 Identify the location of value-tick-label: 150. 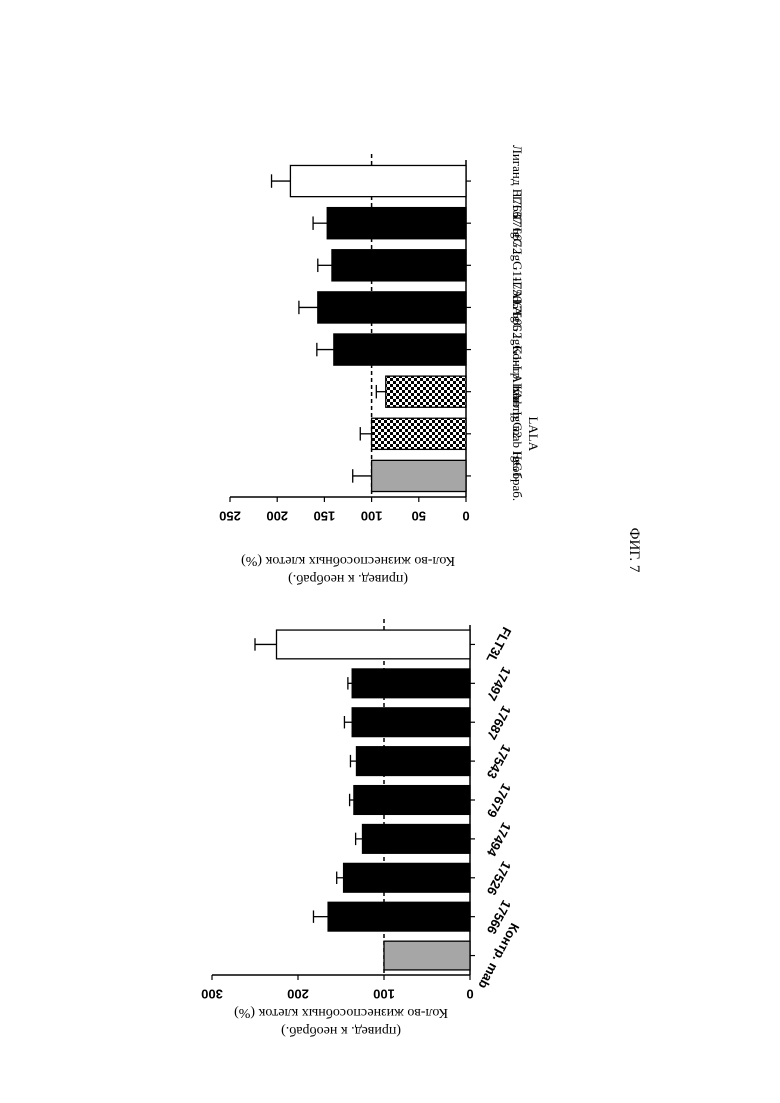
(325, 516).